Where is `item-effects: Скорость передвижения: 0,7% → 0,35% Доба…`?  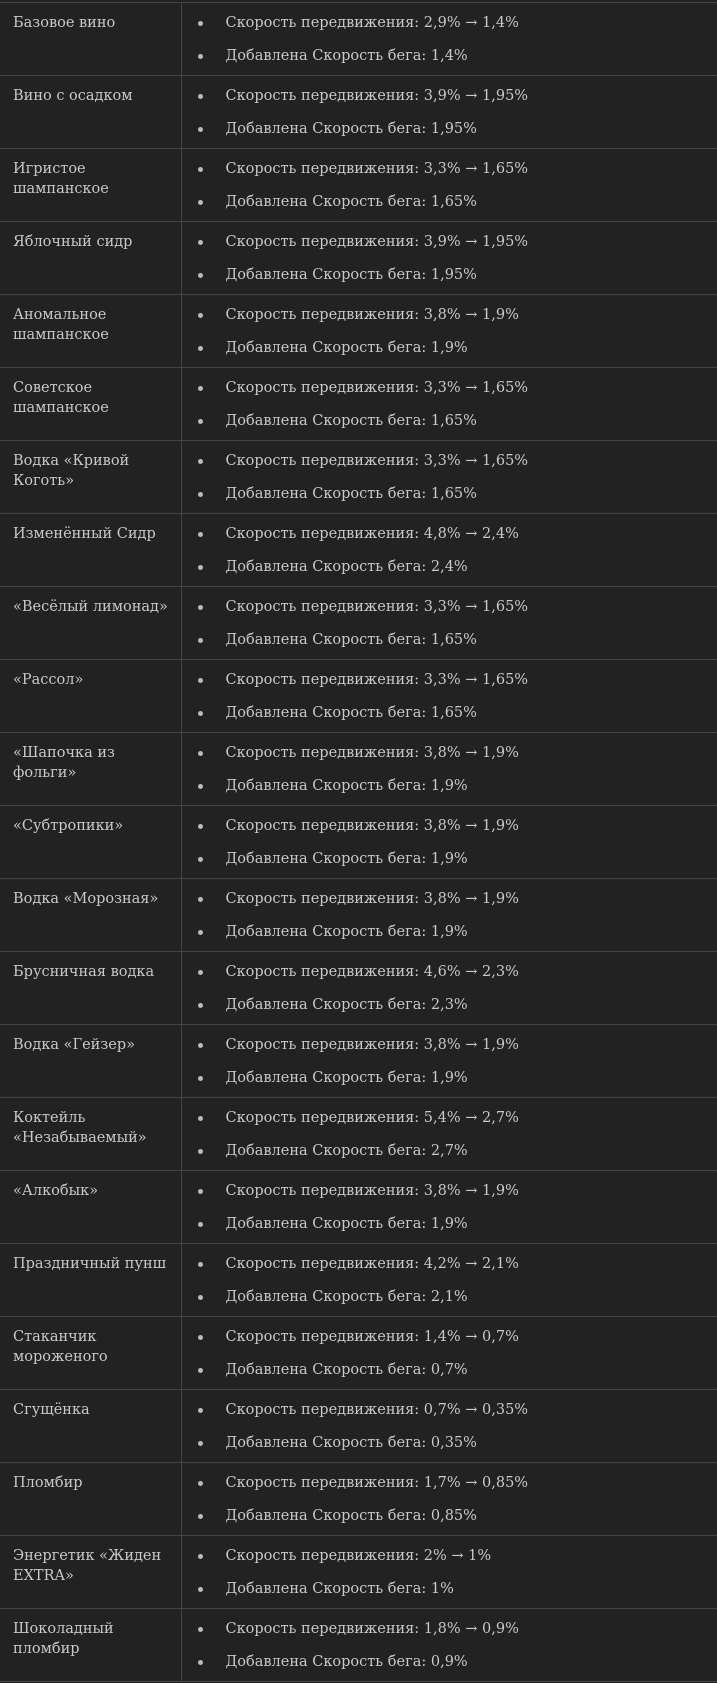
item-effects: Скорость передвижения: 0,7% → 0,35% Доба… is located at coordinates (449, 1426).